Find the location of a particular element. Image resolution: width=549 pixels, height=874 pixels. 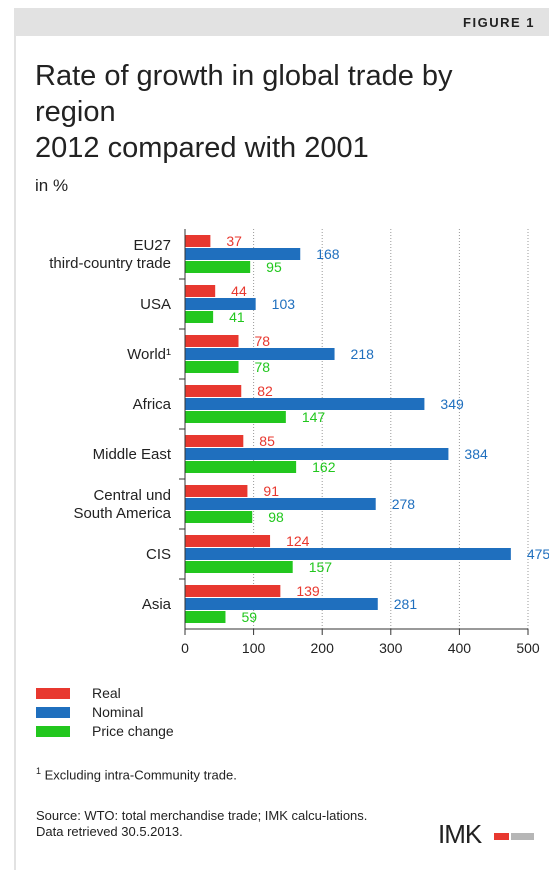

category-label: USA is located at coordinates (155, 304).